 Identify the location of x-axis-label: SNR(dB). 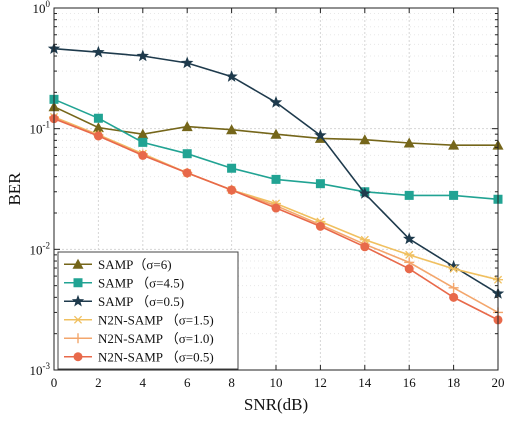
(276, 404).